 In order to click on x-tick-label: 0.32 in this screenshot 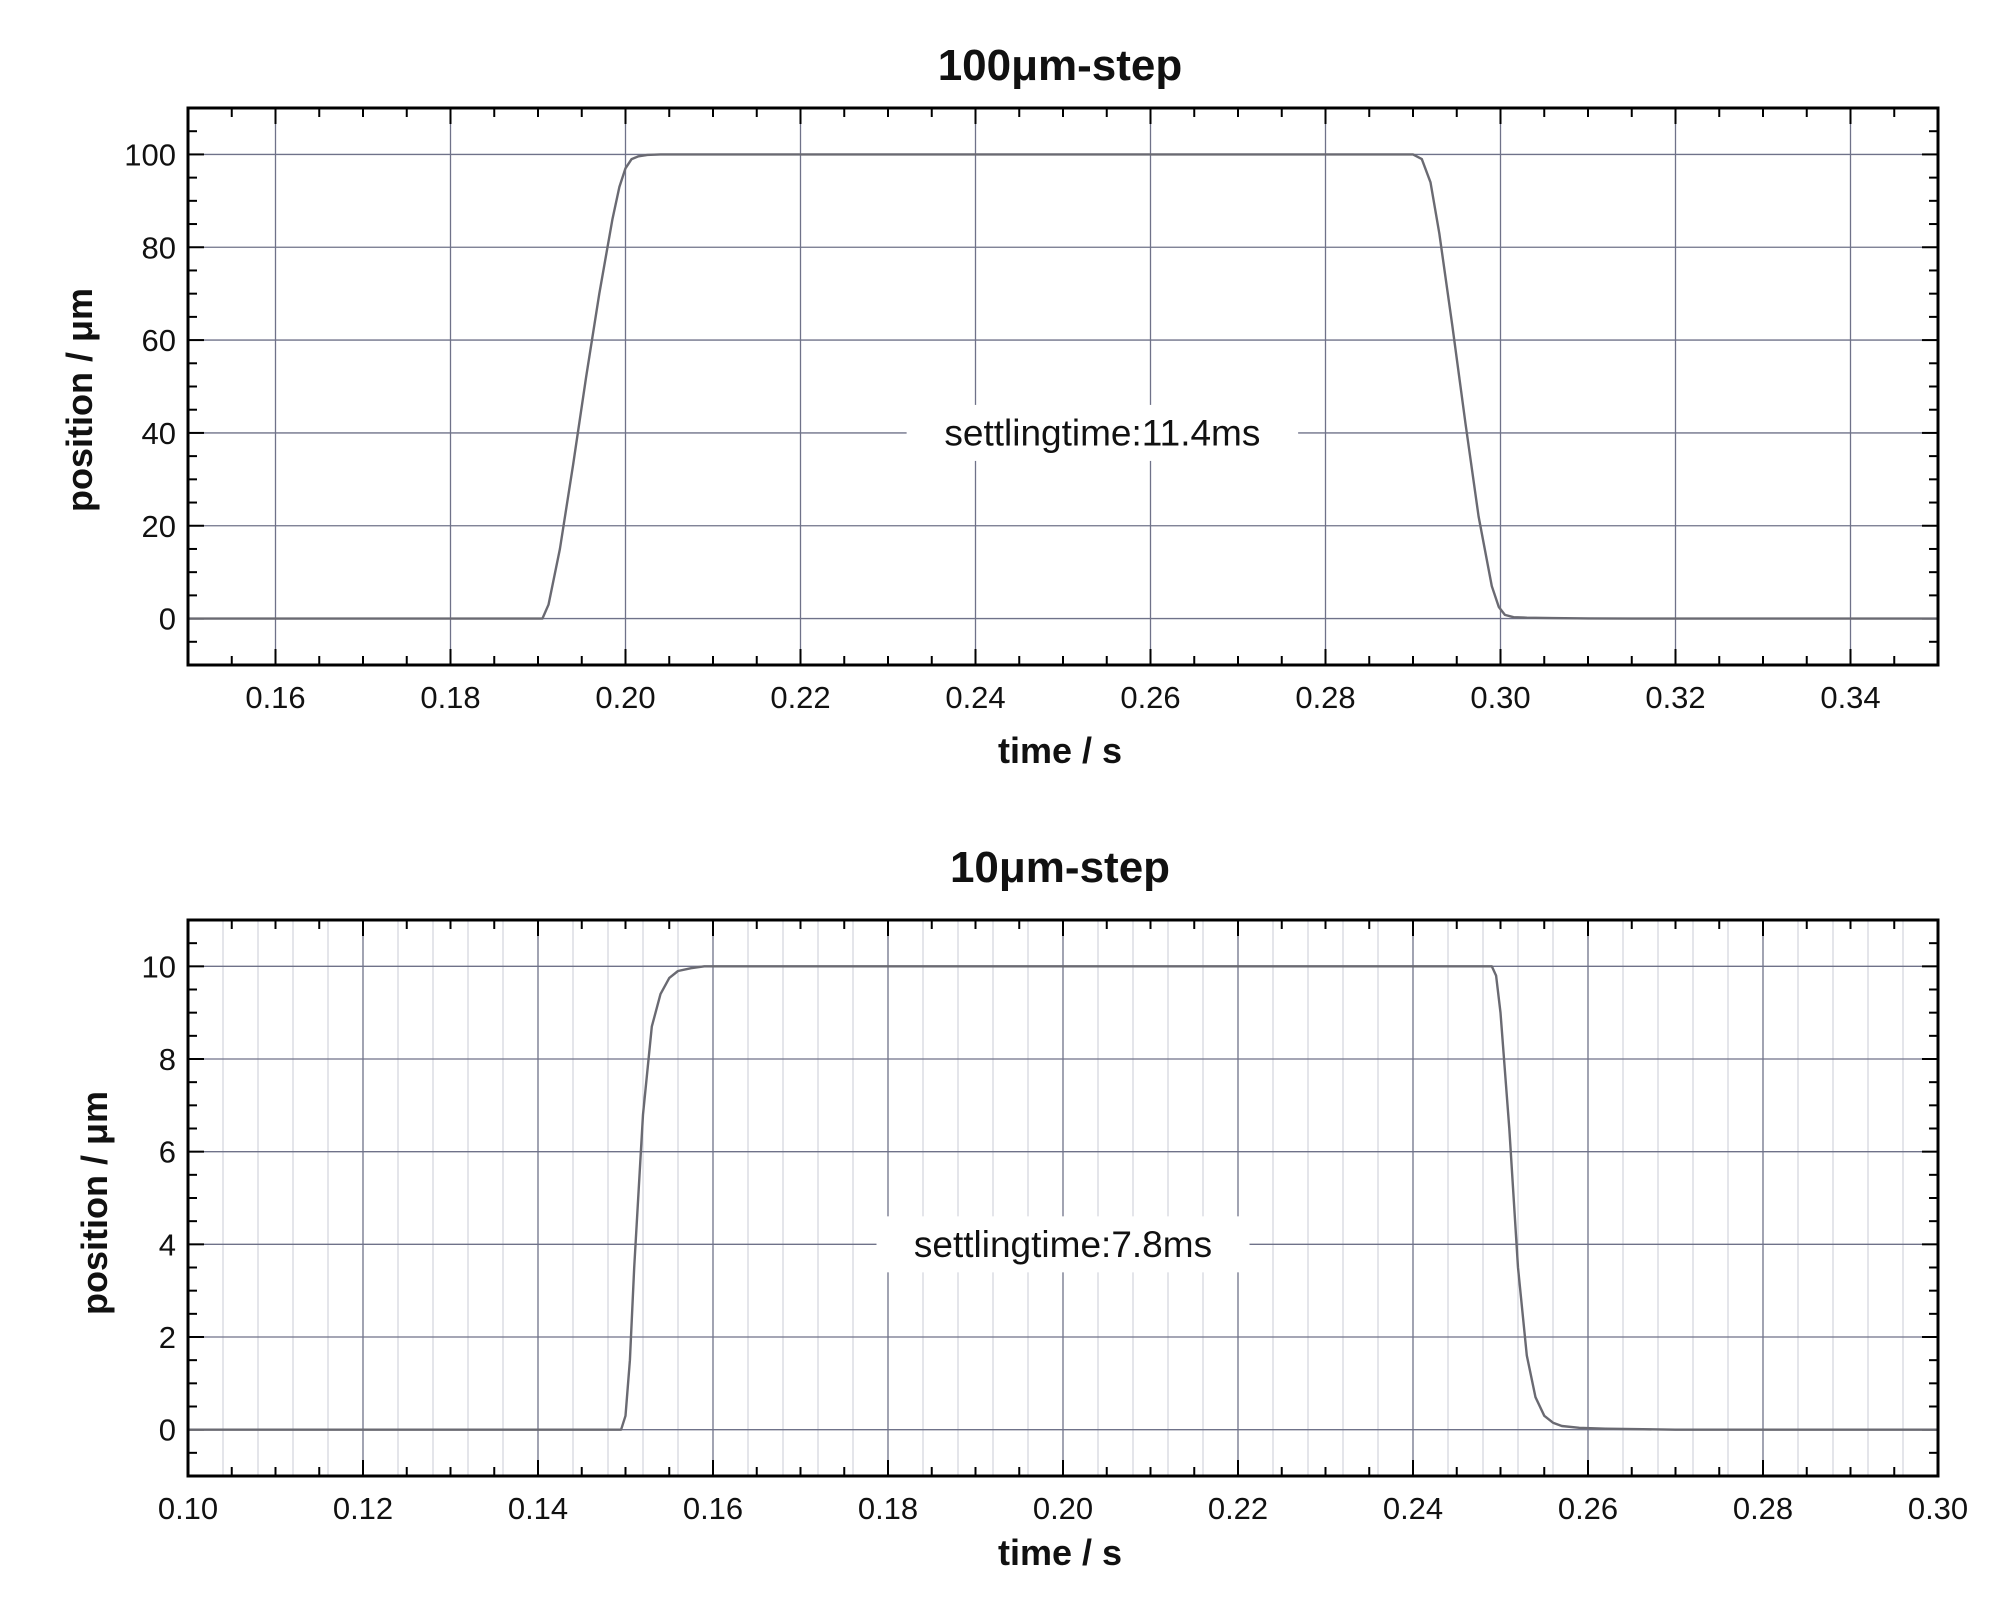, I will do `click(1675, 697)`.